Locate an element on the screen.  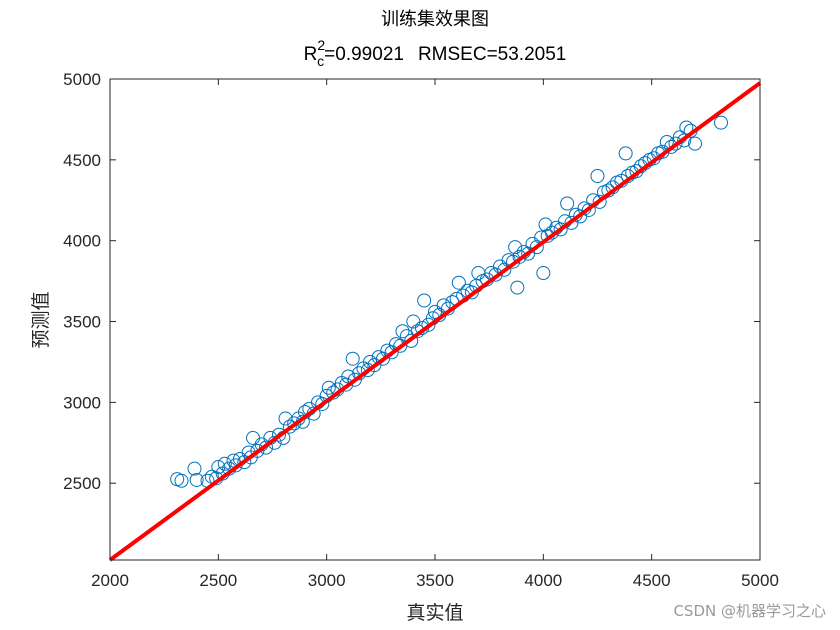
watermark: CSDN @机器学习之心 is located at coordinates (749, 611).